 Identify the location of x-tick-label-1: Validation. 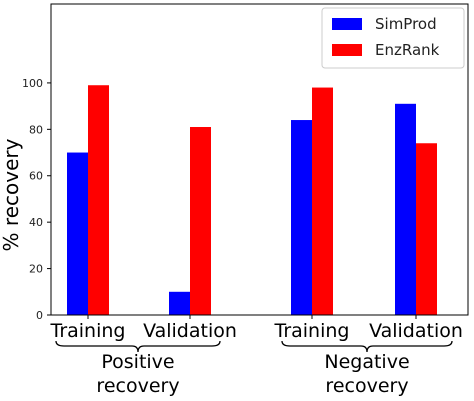
(190, 331).